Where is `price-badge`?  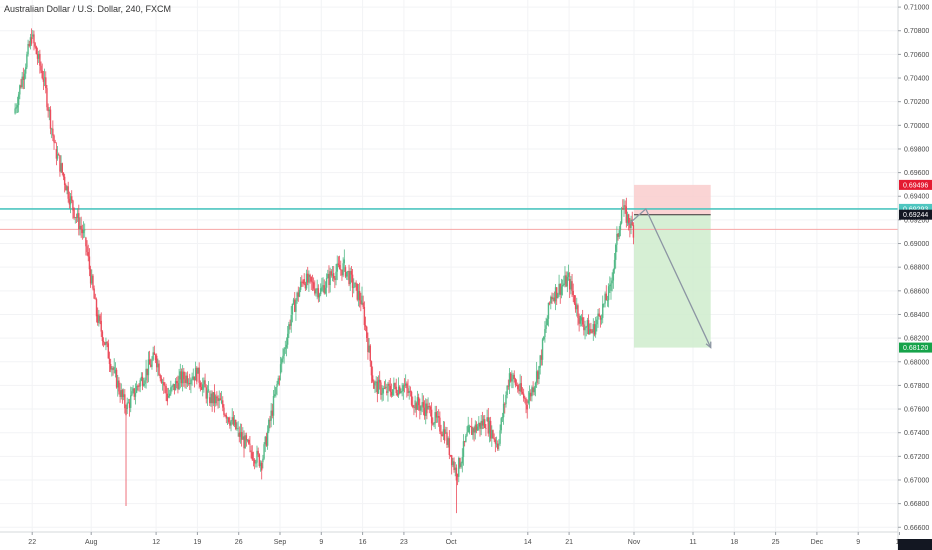
price-badge is located at coordinates (915, 214).